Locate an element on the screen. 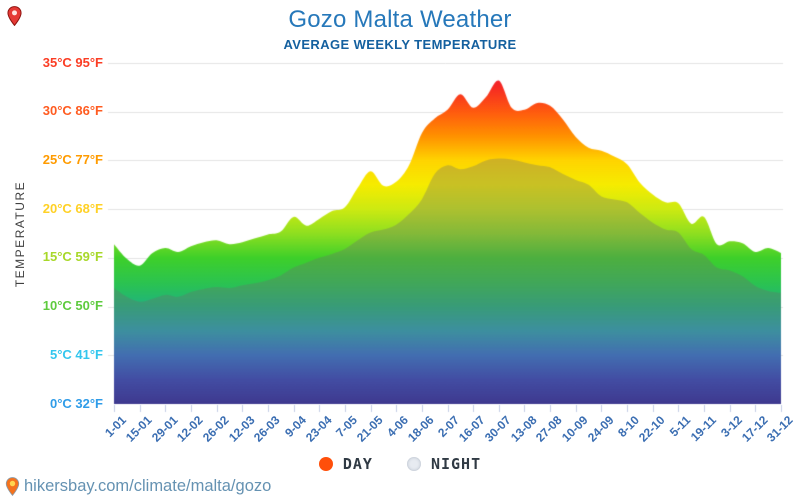 The width and height of the screenshot is (800, 500). y-axis-tick-label: 30°C 86°F is located at coordinates (72, 111).